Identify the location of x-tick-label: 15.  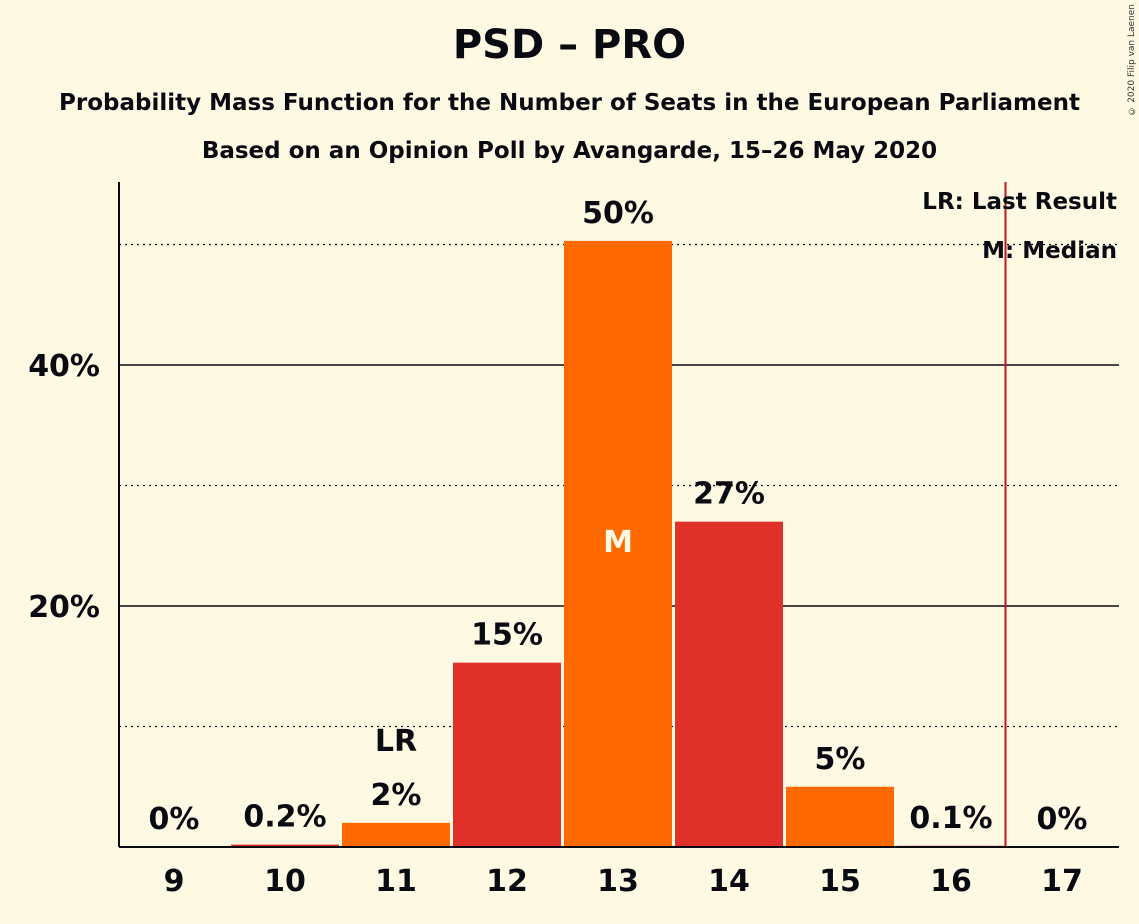
(840, 881).